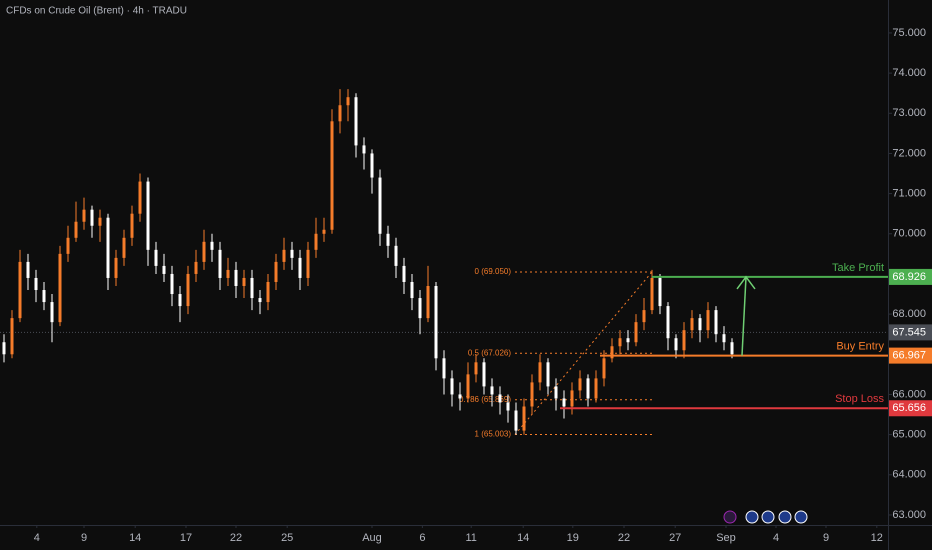 This screenshot has width=932, height=550. I want to click on y-tick-label: 65.000, so click(909, 435).